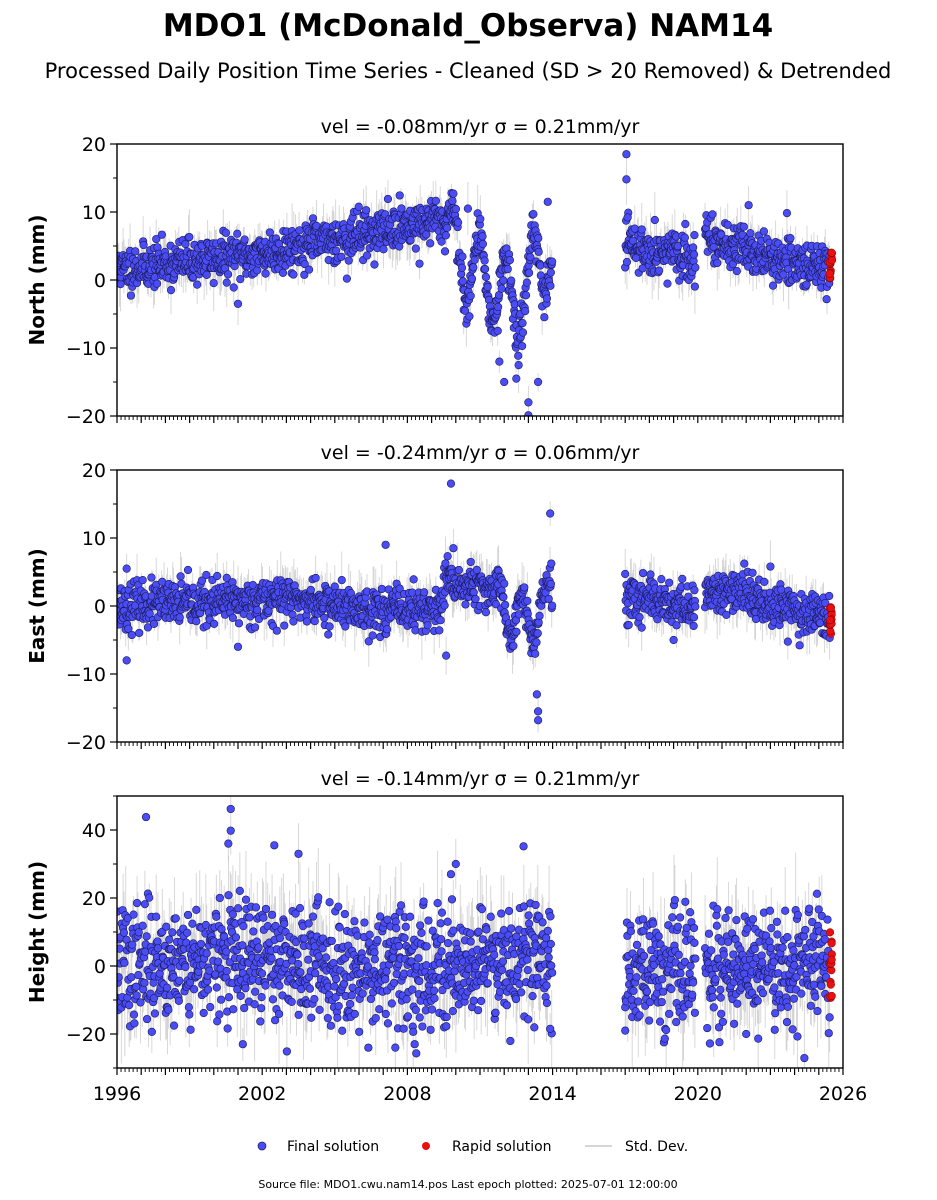 The image size is (937, 1200). What do you see at coordinates (94, 539) in the screenshot?
I see `y-tick-label: 10` at bounding box center [94, 539].